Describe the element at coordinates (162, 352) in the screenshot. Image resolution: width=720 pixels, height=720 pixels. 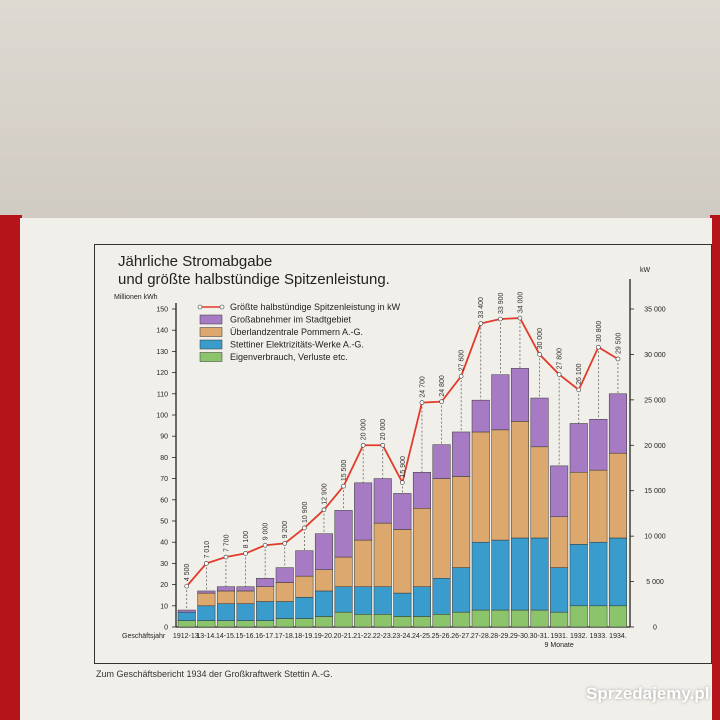
I see `left-tick-label: 130` at that location.